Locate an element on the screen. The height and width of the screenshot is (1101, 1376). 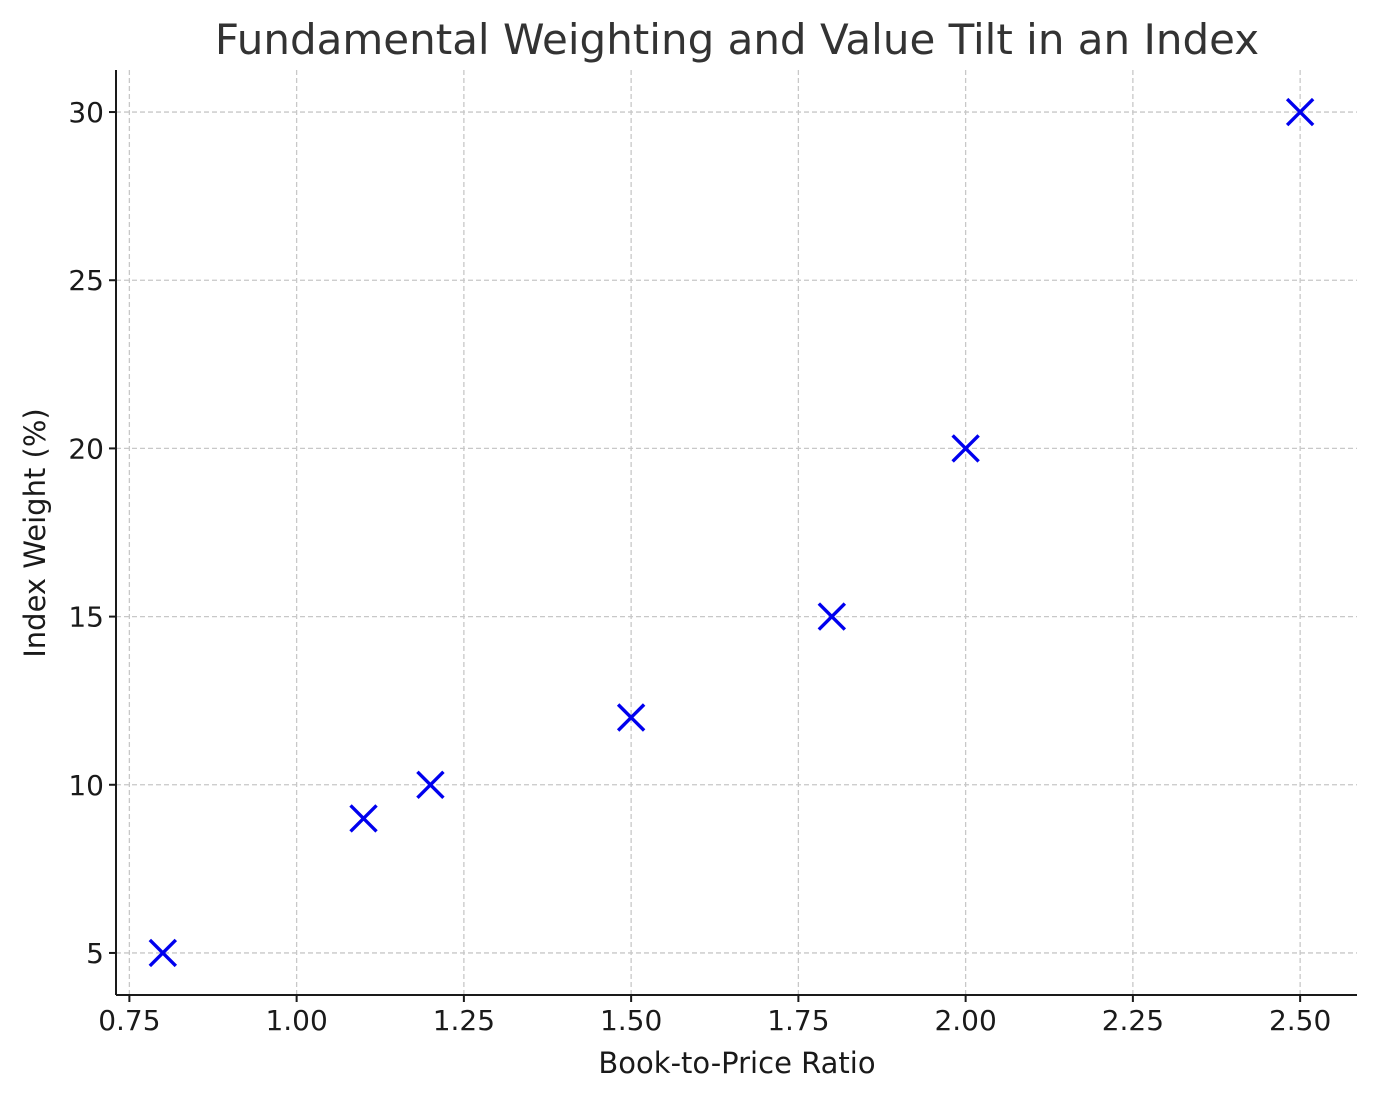
y-tick-label: 10 is located at coordinates (86, 785).